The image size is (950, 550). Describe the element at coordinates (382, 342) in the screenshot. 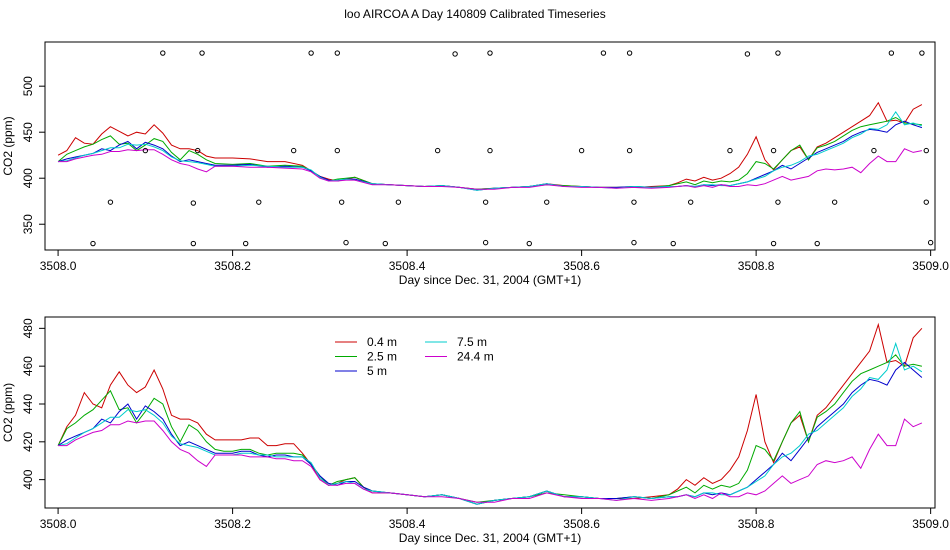

I see `legend-label: 0.4 m` at that location.